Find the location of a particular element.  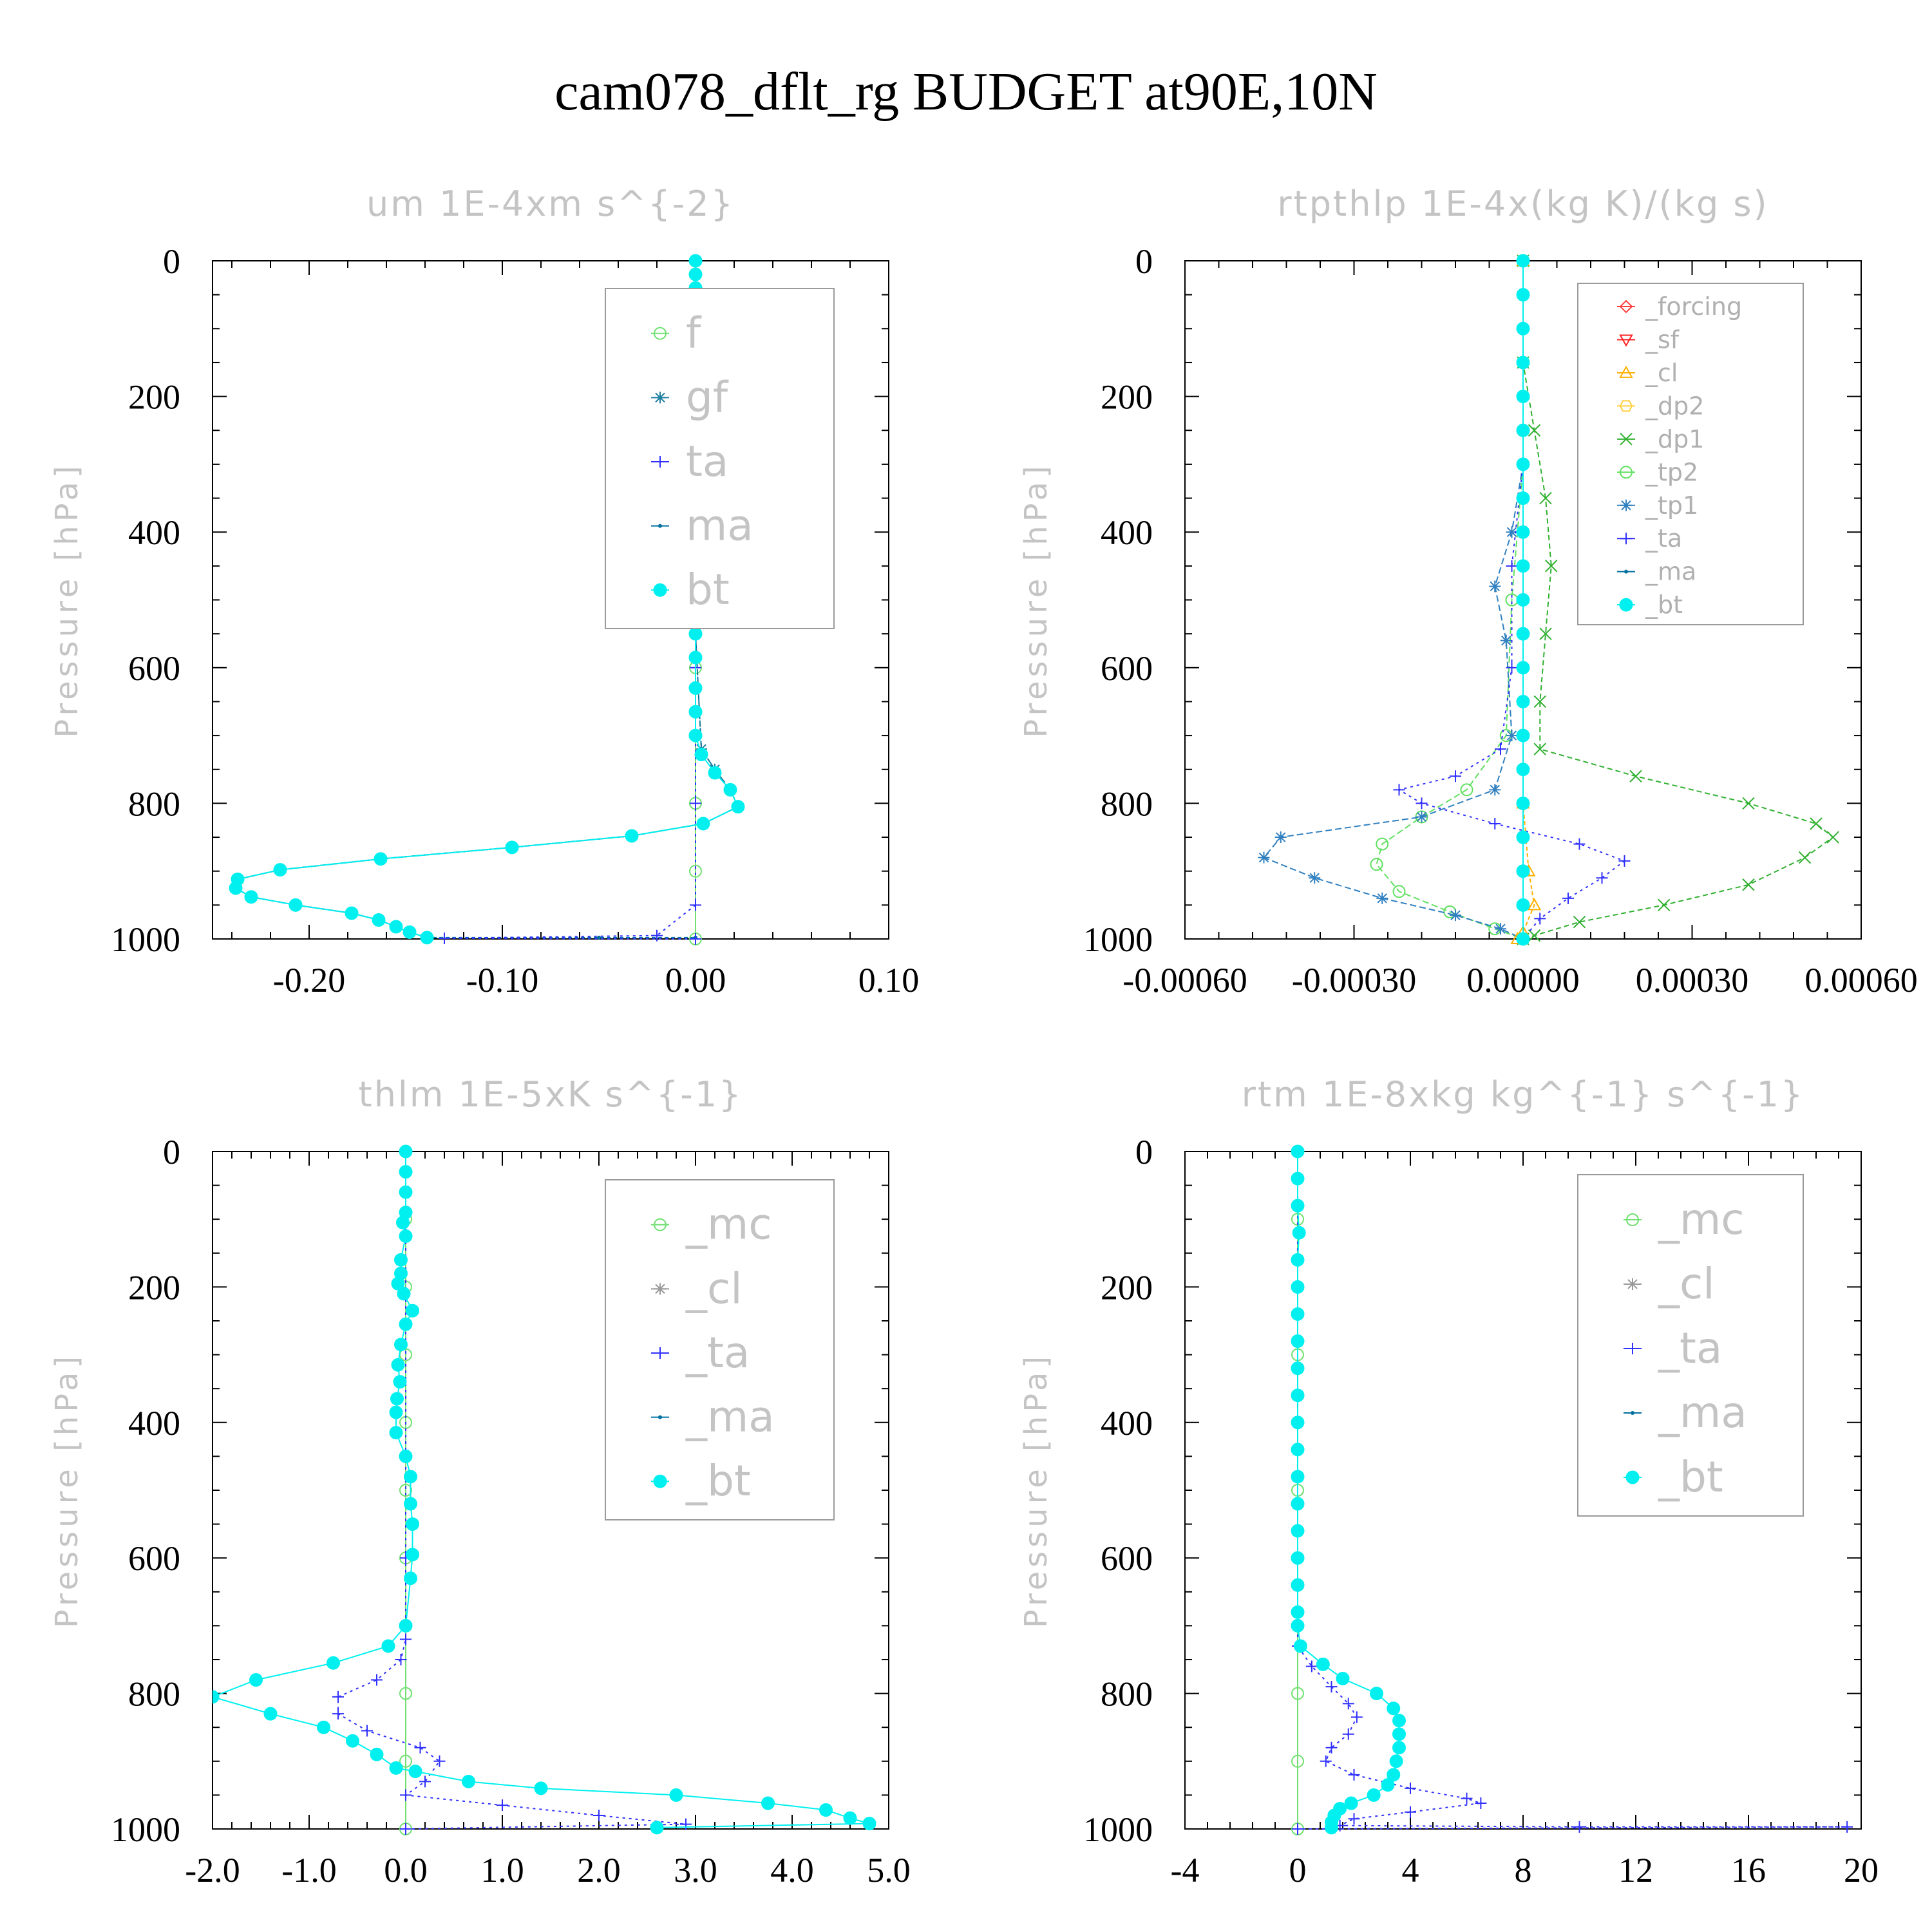

x-tick-label: 16 is located at coordinates (1748, 1870).